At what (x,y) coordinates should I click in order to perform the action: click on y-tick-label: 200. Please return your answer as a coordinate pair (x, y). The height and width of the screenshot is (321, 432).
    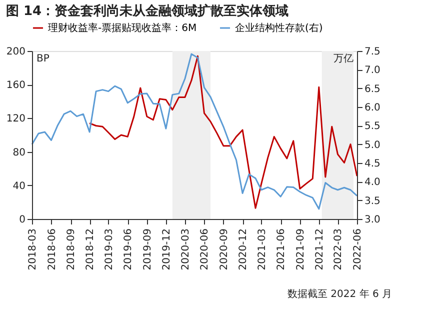
    Looking at the image, I should click on (16, 52).